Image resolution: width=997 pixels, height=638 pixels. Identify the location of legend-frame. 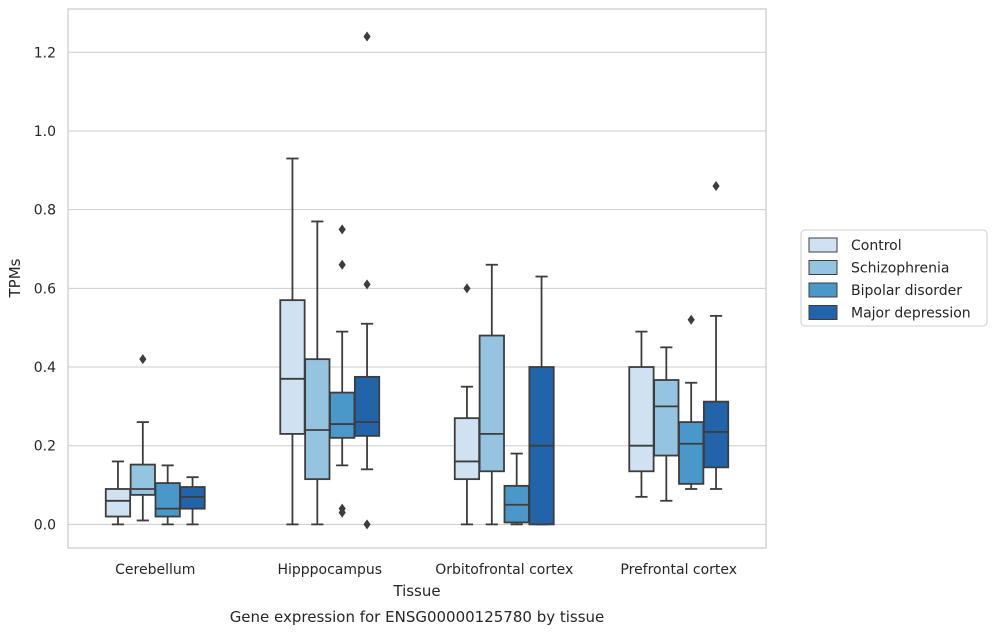
(894, 278).